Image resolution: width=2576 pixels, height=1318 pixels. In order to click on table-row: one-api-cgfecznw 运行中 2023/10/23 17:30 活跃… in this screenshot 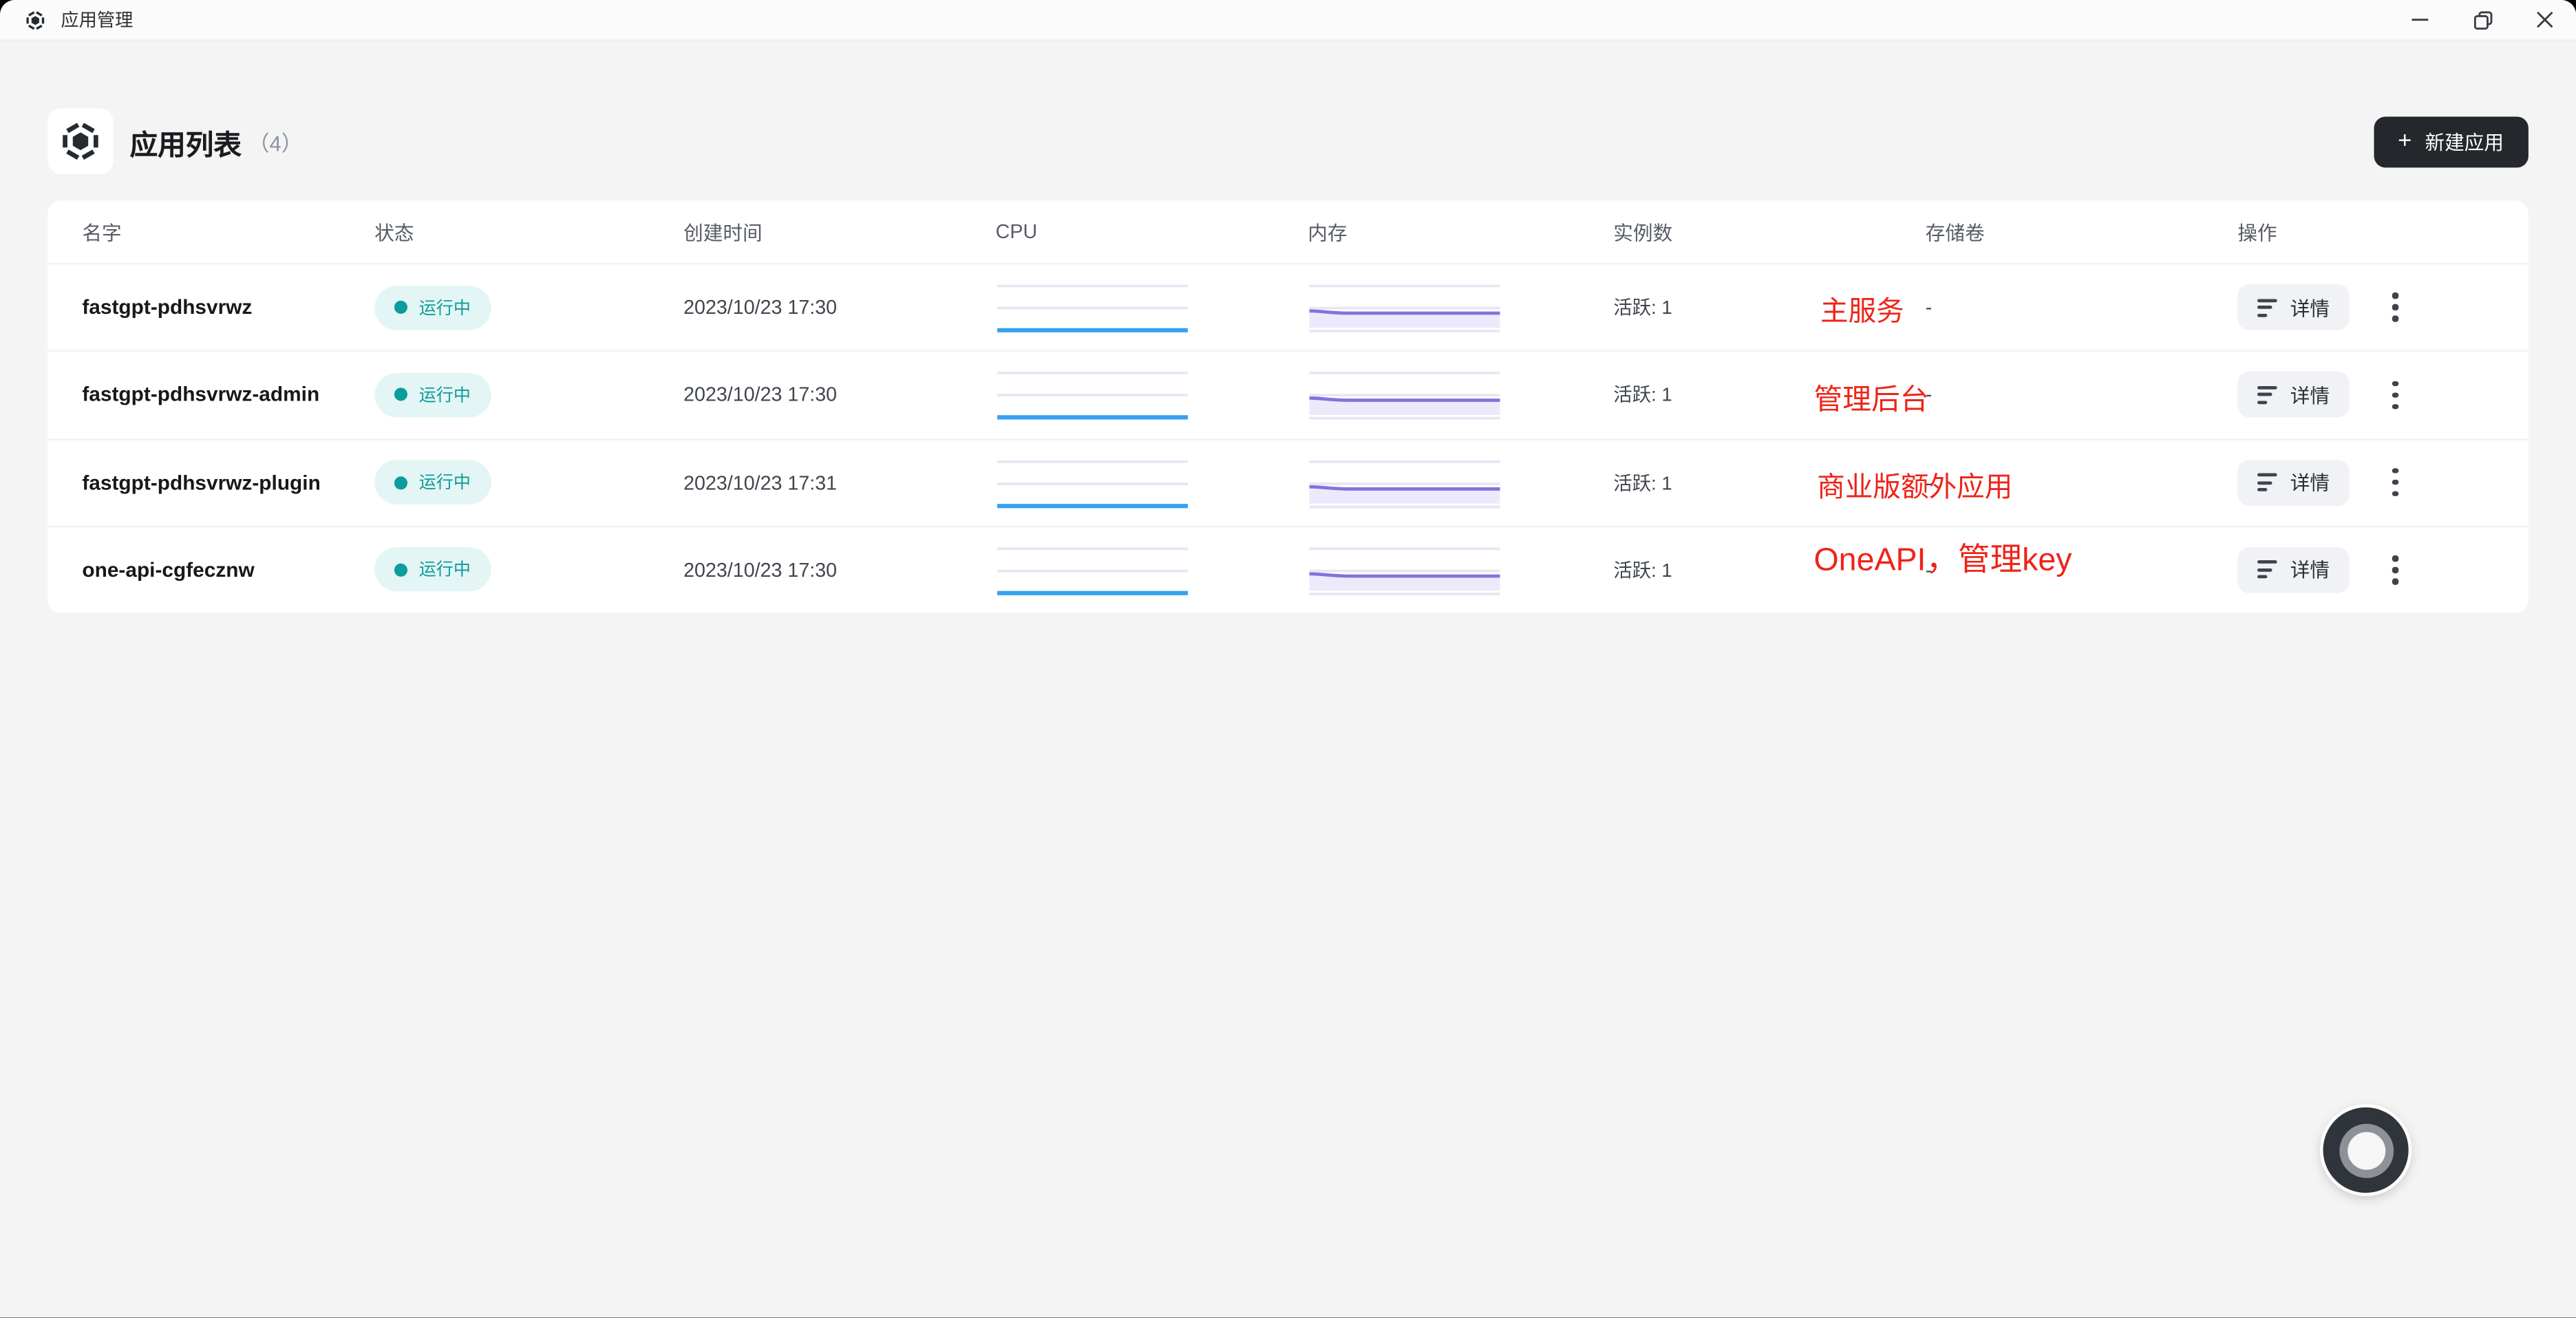, I will do `click(1288, 569)`.